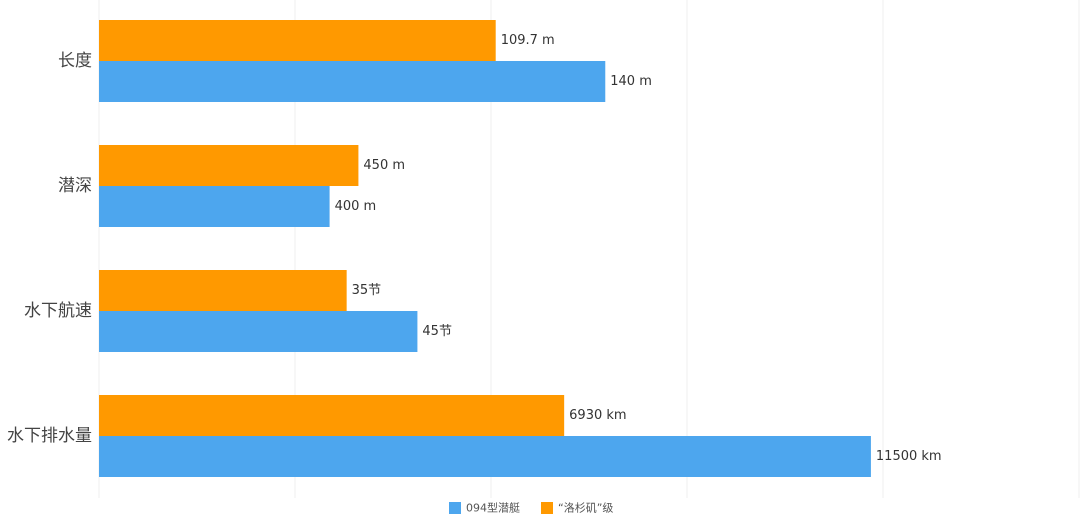  I want to click on category-label: 水下航速, so click(58, 311).